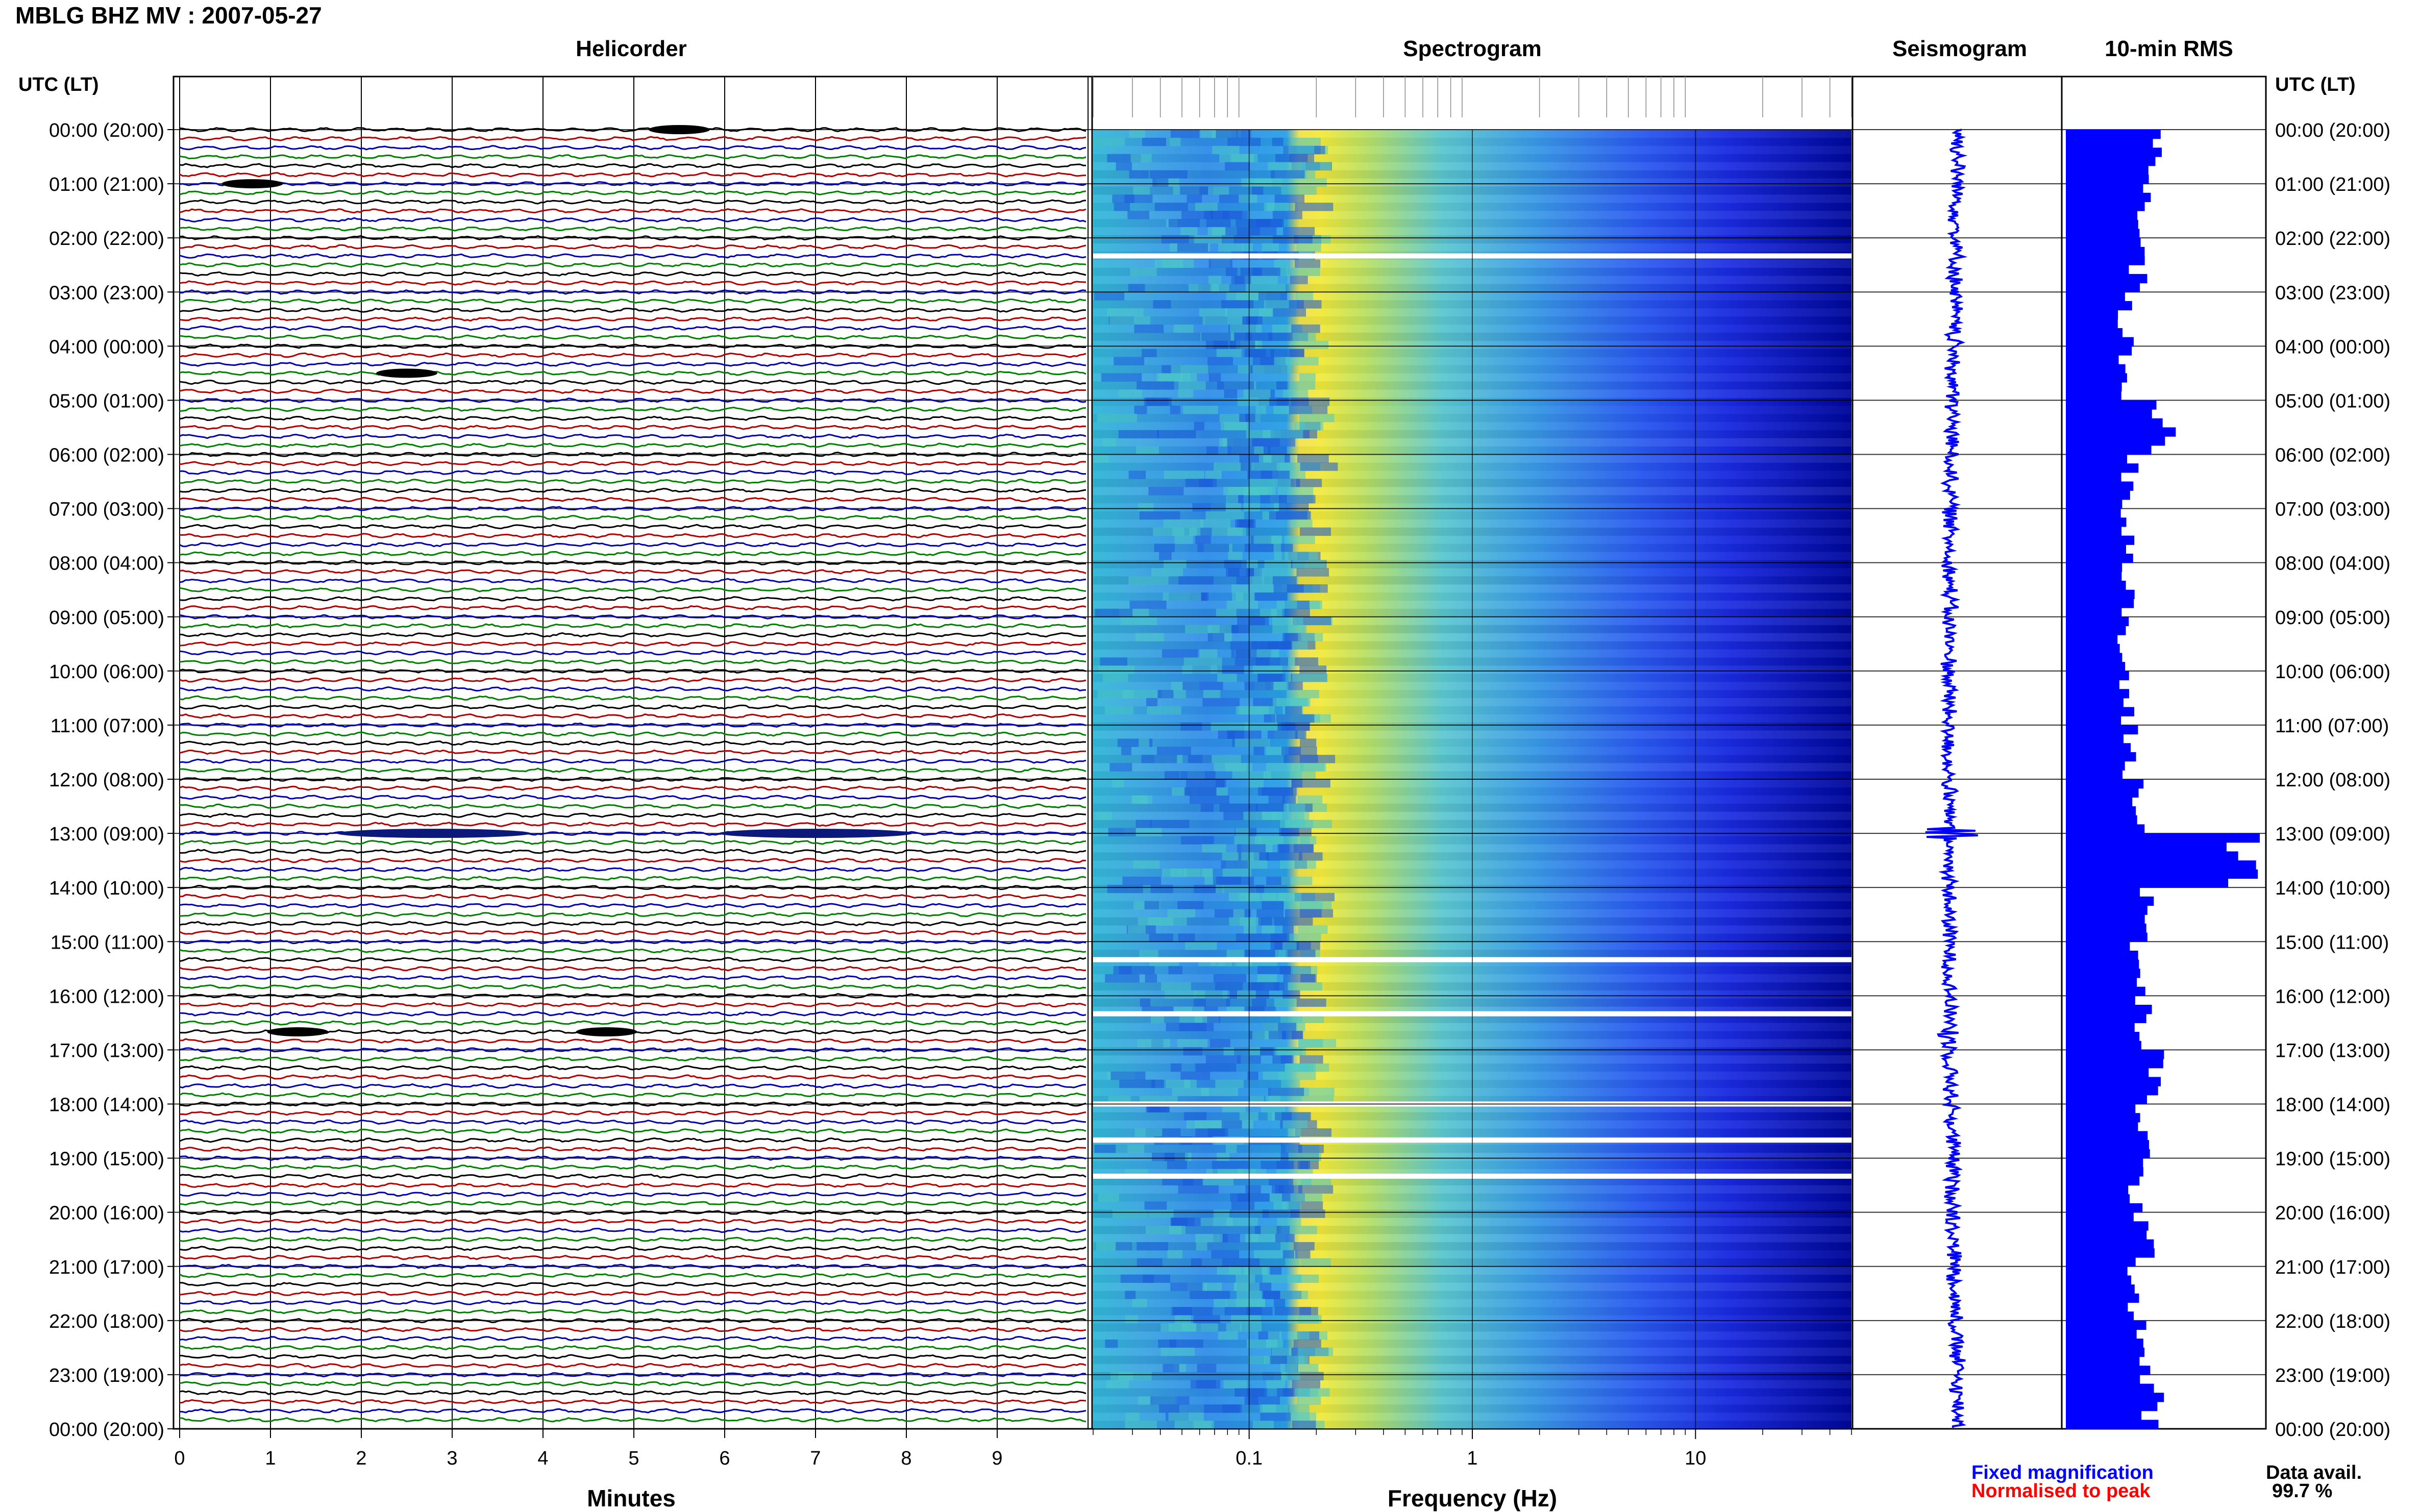  I want to click on helicorder-tick-label: 8, so click(906, 1458).